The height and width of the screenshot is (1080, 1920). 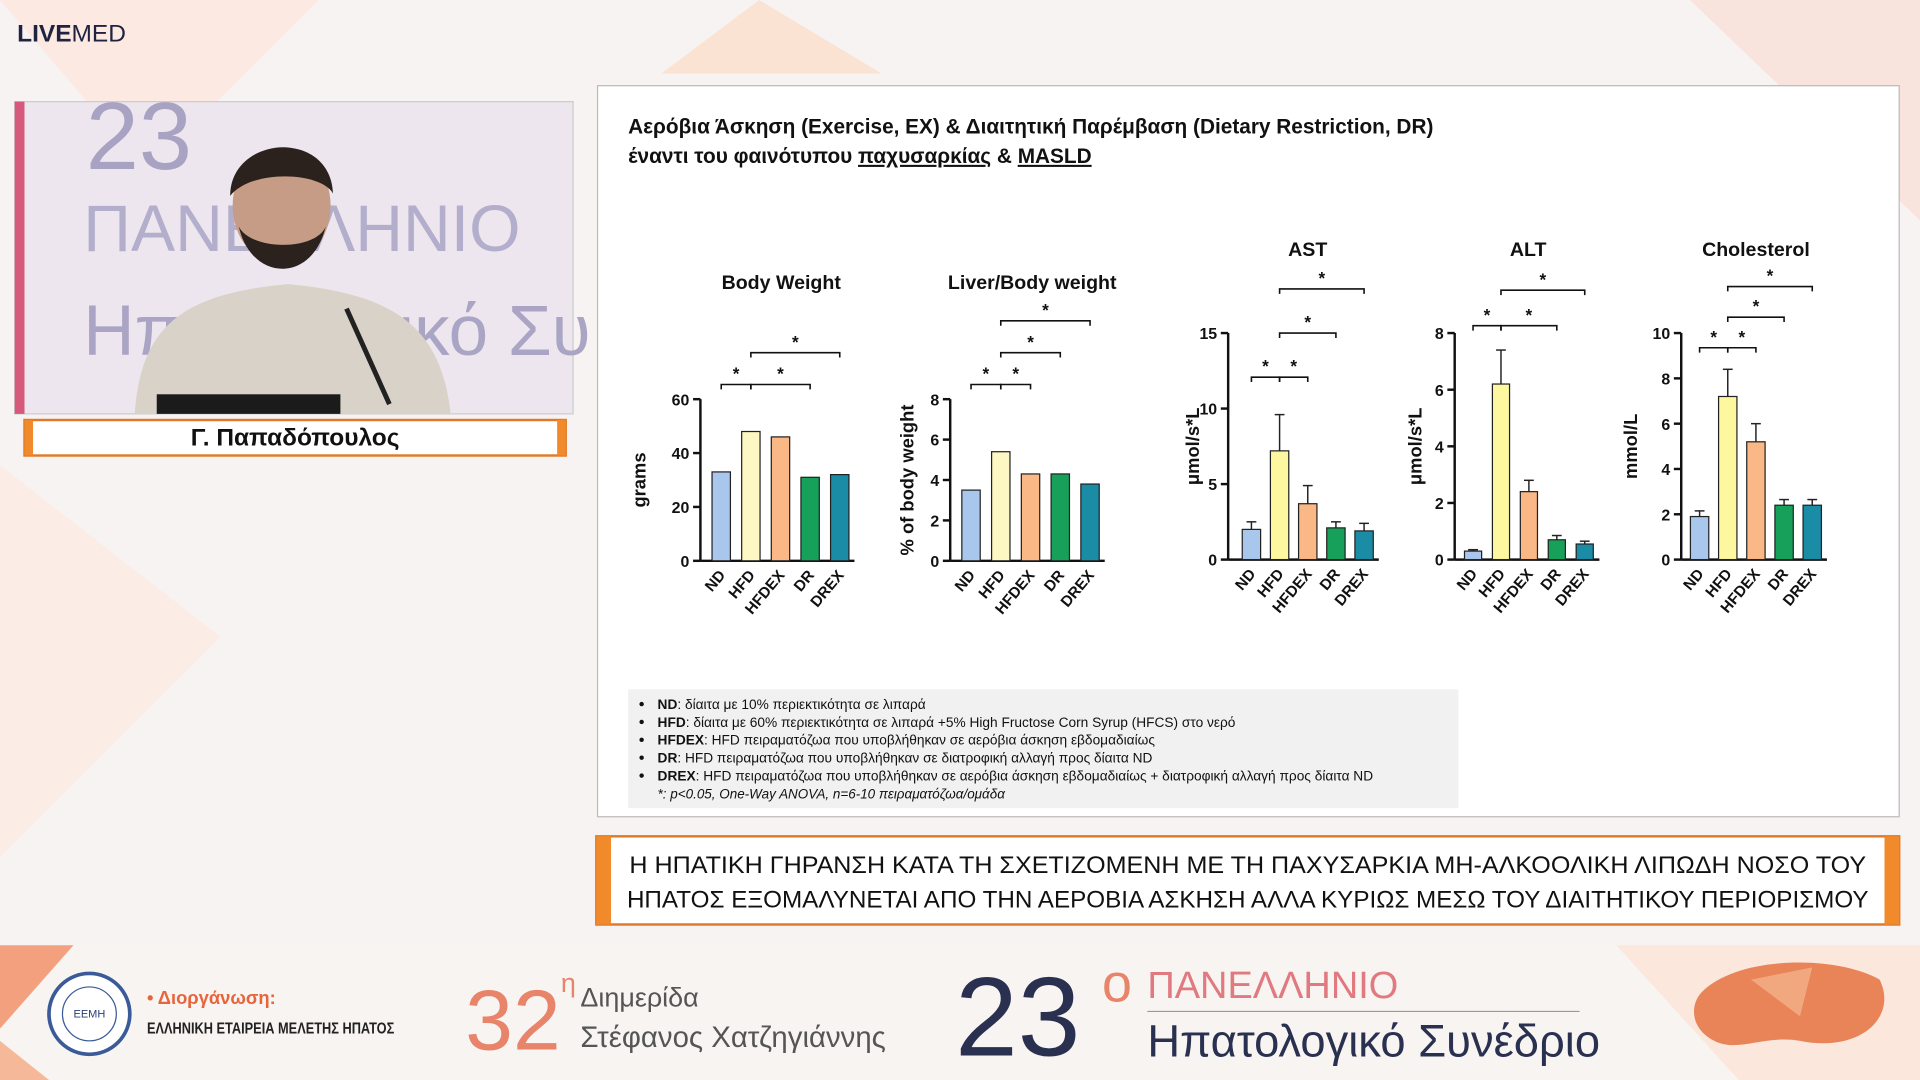 I want to click on video-edge, so click(x=19, y=257).